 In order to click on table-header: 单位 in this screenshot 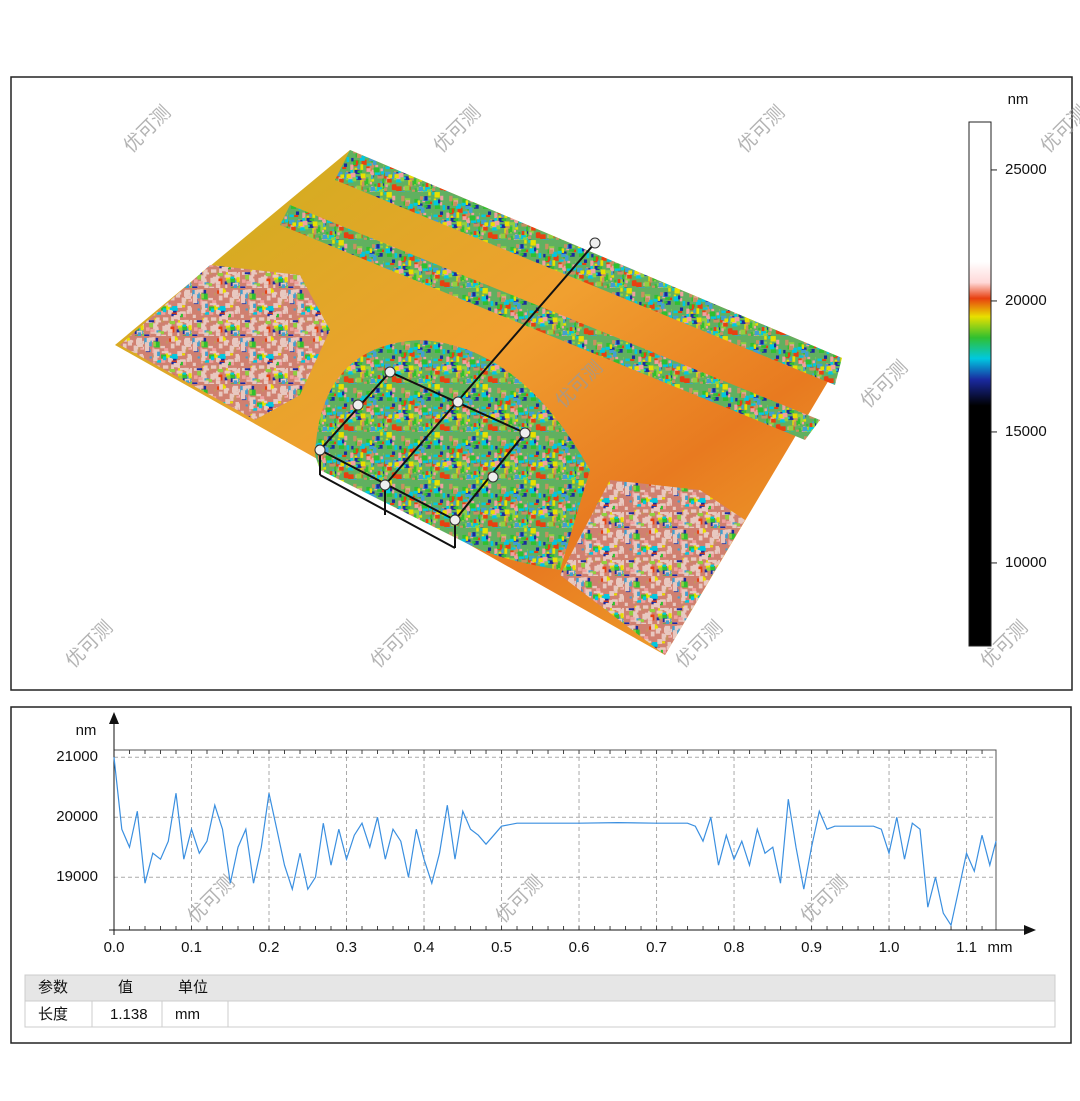, I will do `click(193, 987)`.